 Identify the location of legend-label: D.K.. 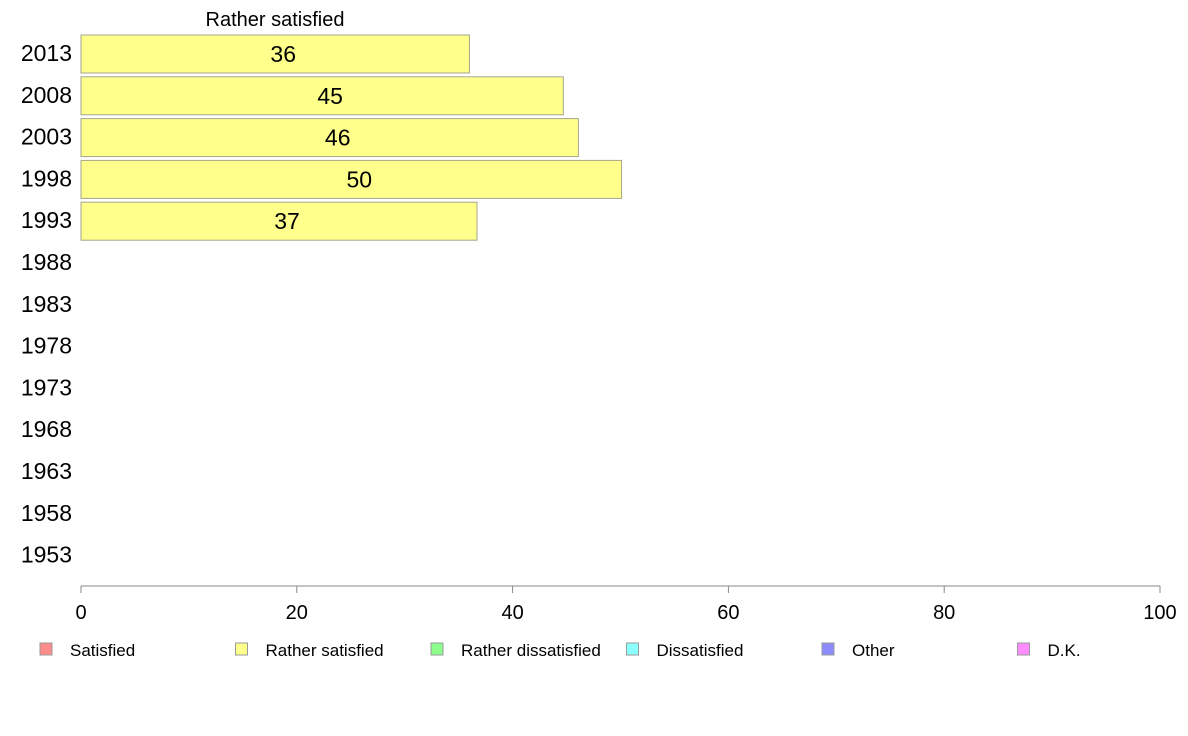
(1064, 650).